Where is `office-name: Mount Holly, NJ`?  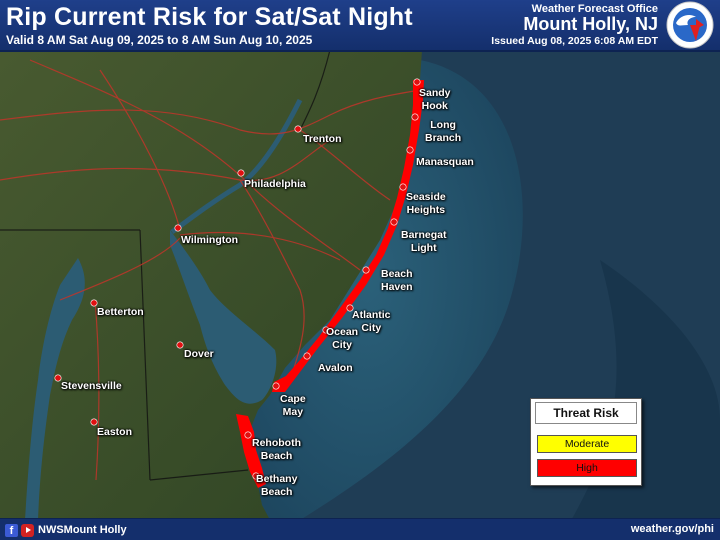 office-name: Mount Holly, NJ is located at coordinates (590, 24).